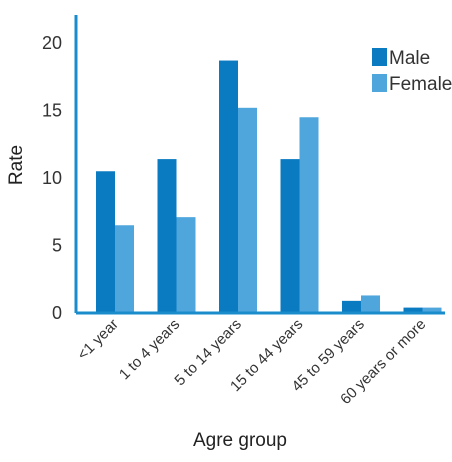  I want to click on legend-swatch-female, so click(379, 83).